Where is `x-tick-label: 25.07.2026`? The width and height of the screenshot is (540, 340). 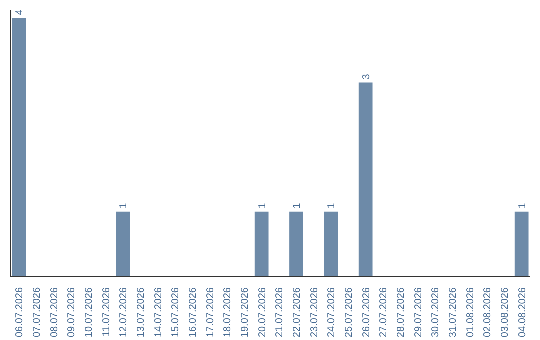
x-tick-label: 25.07.2026 is located at coordinates (349, 312).